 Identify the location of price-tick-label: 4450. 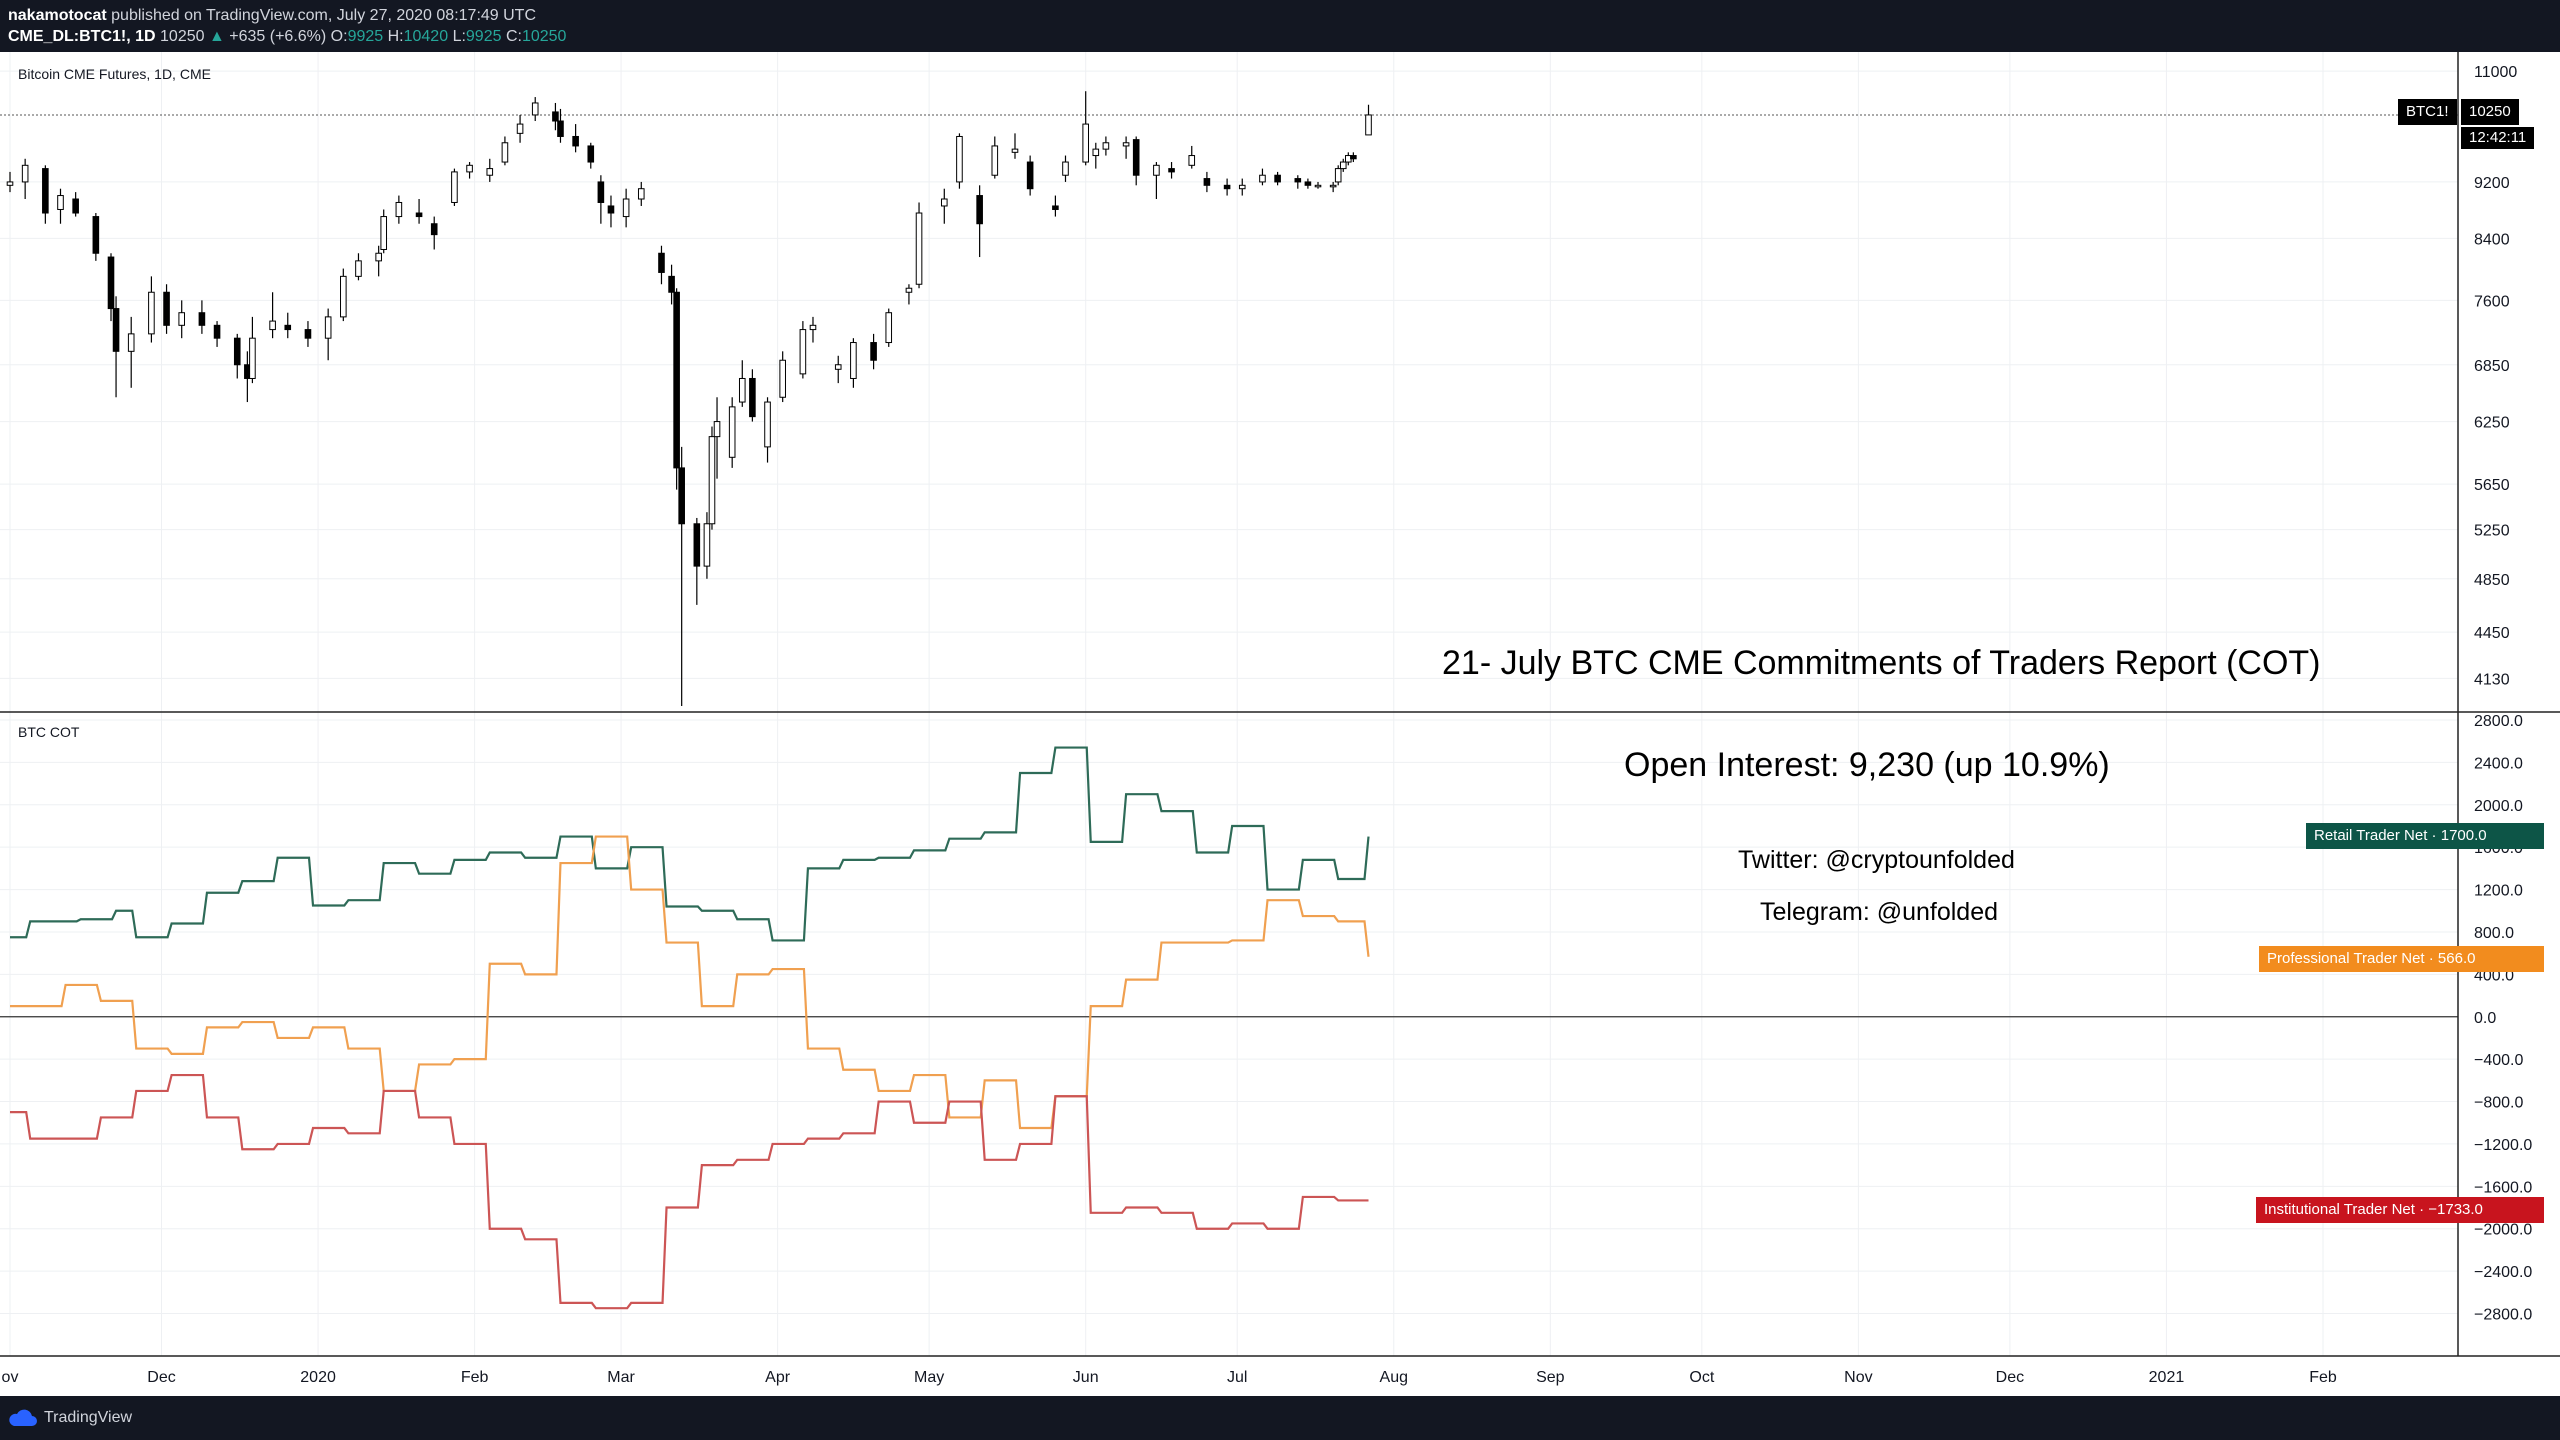
(2492, 633).